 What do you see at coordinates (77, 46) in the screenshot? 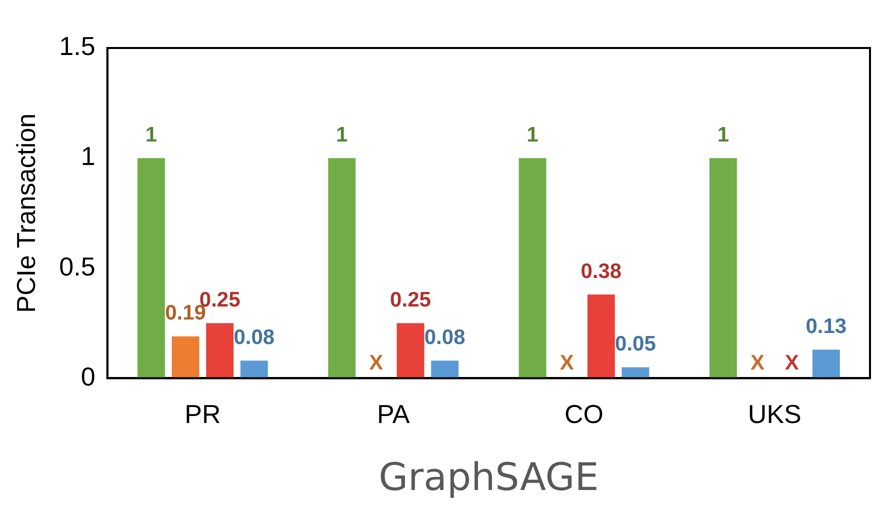
I see `y-tick-label: 1.5` at bounding box center [77, 46].